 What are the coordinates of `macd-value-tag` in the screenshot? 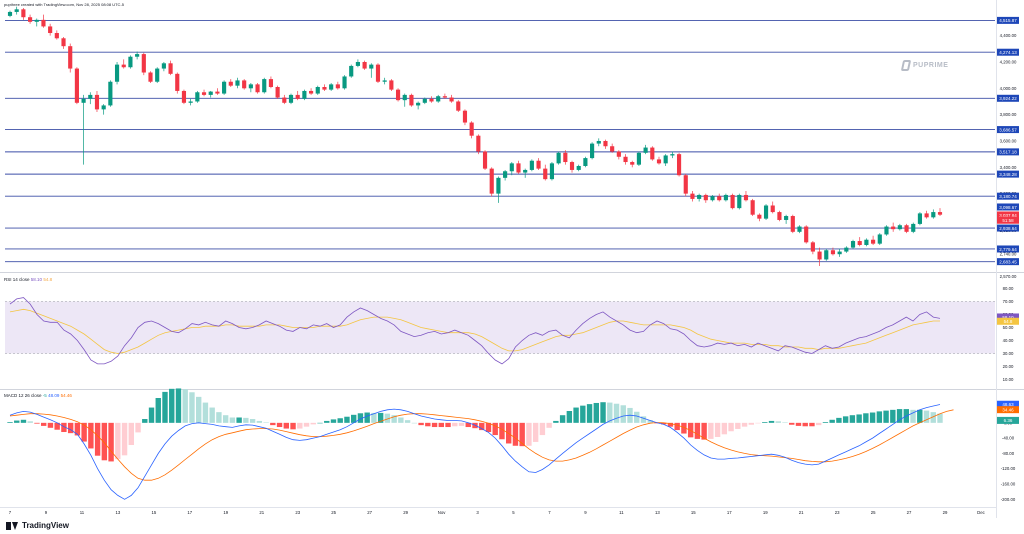 It's located at (1008, 410).